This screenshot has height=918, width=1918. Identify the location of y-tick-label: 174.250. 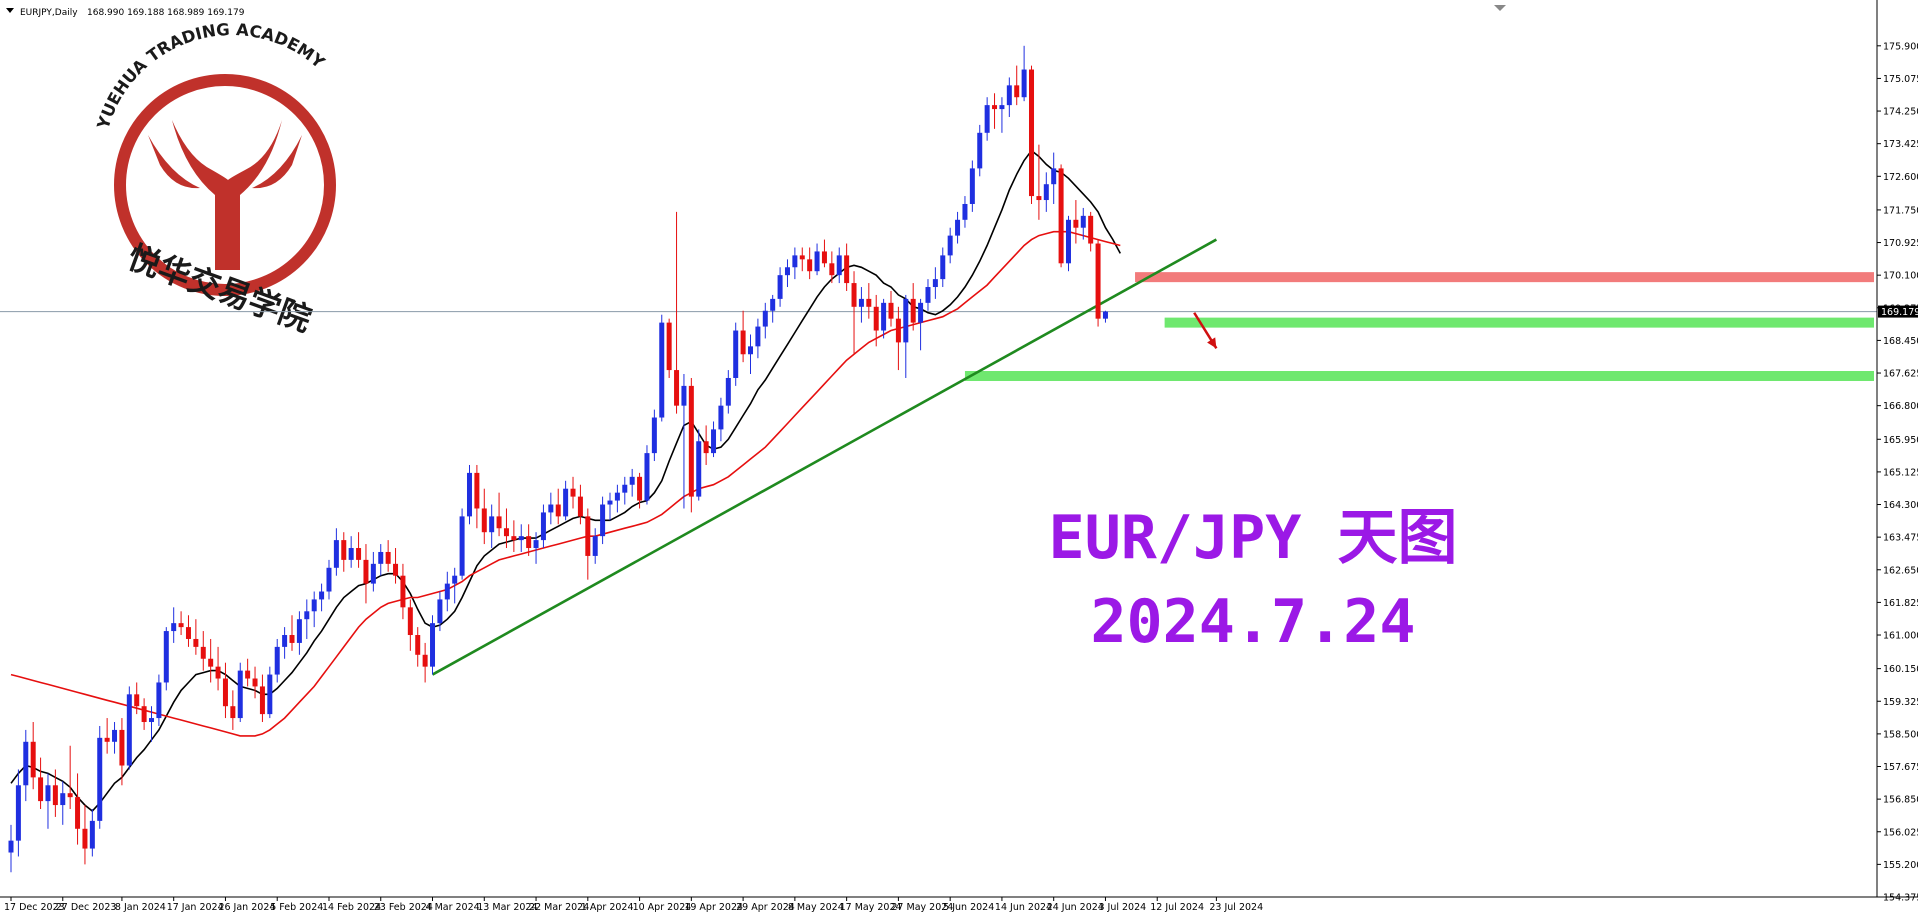
(1900, 112).